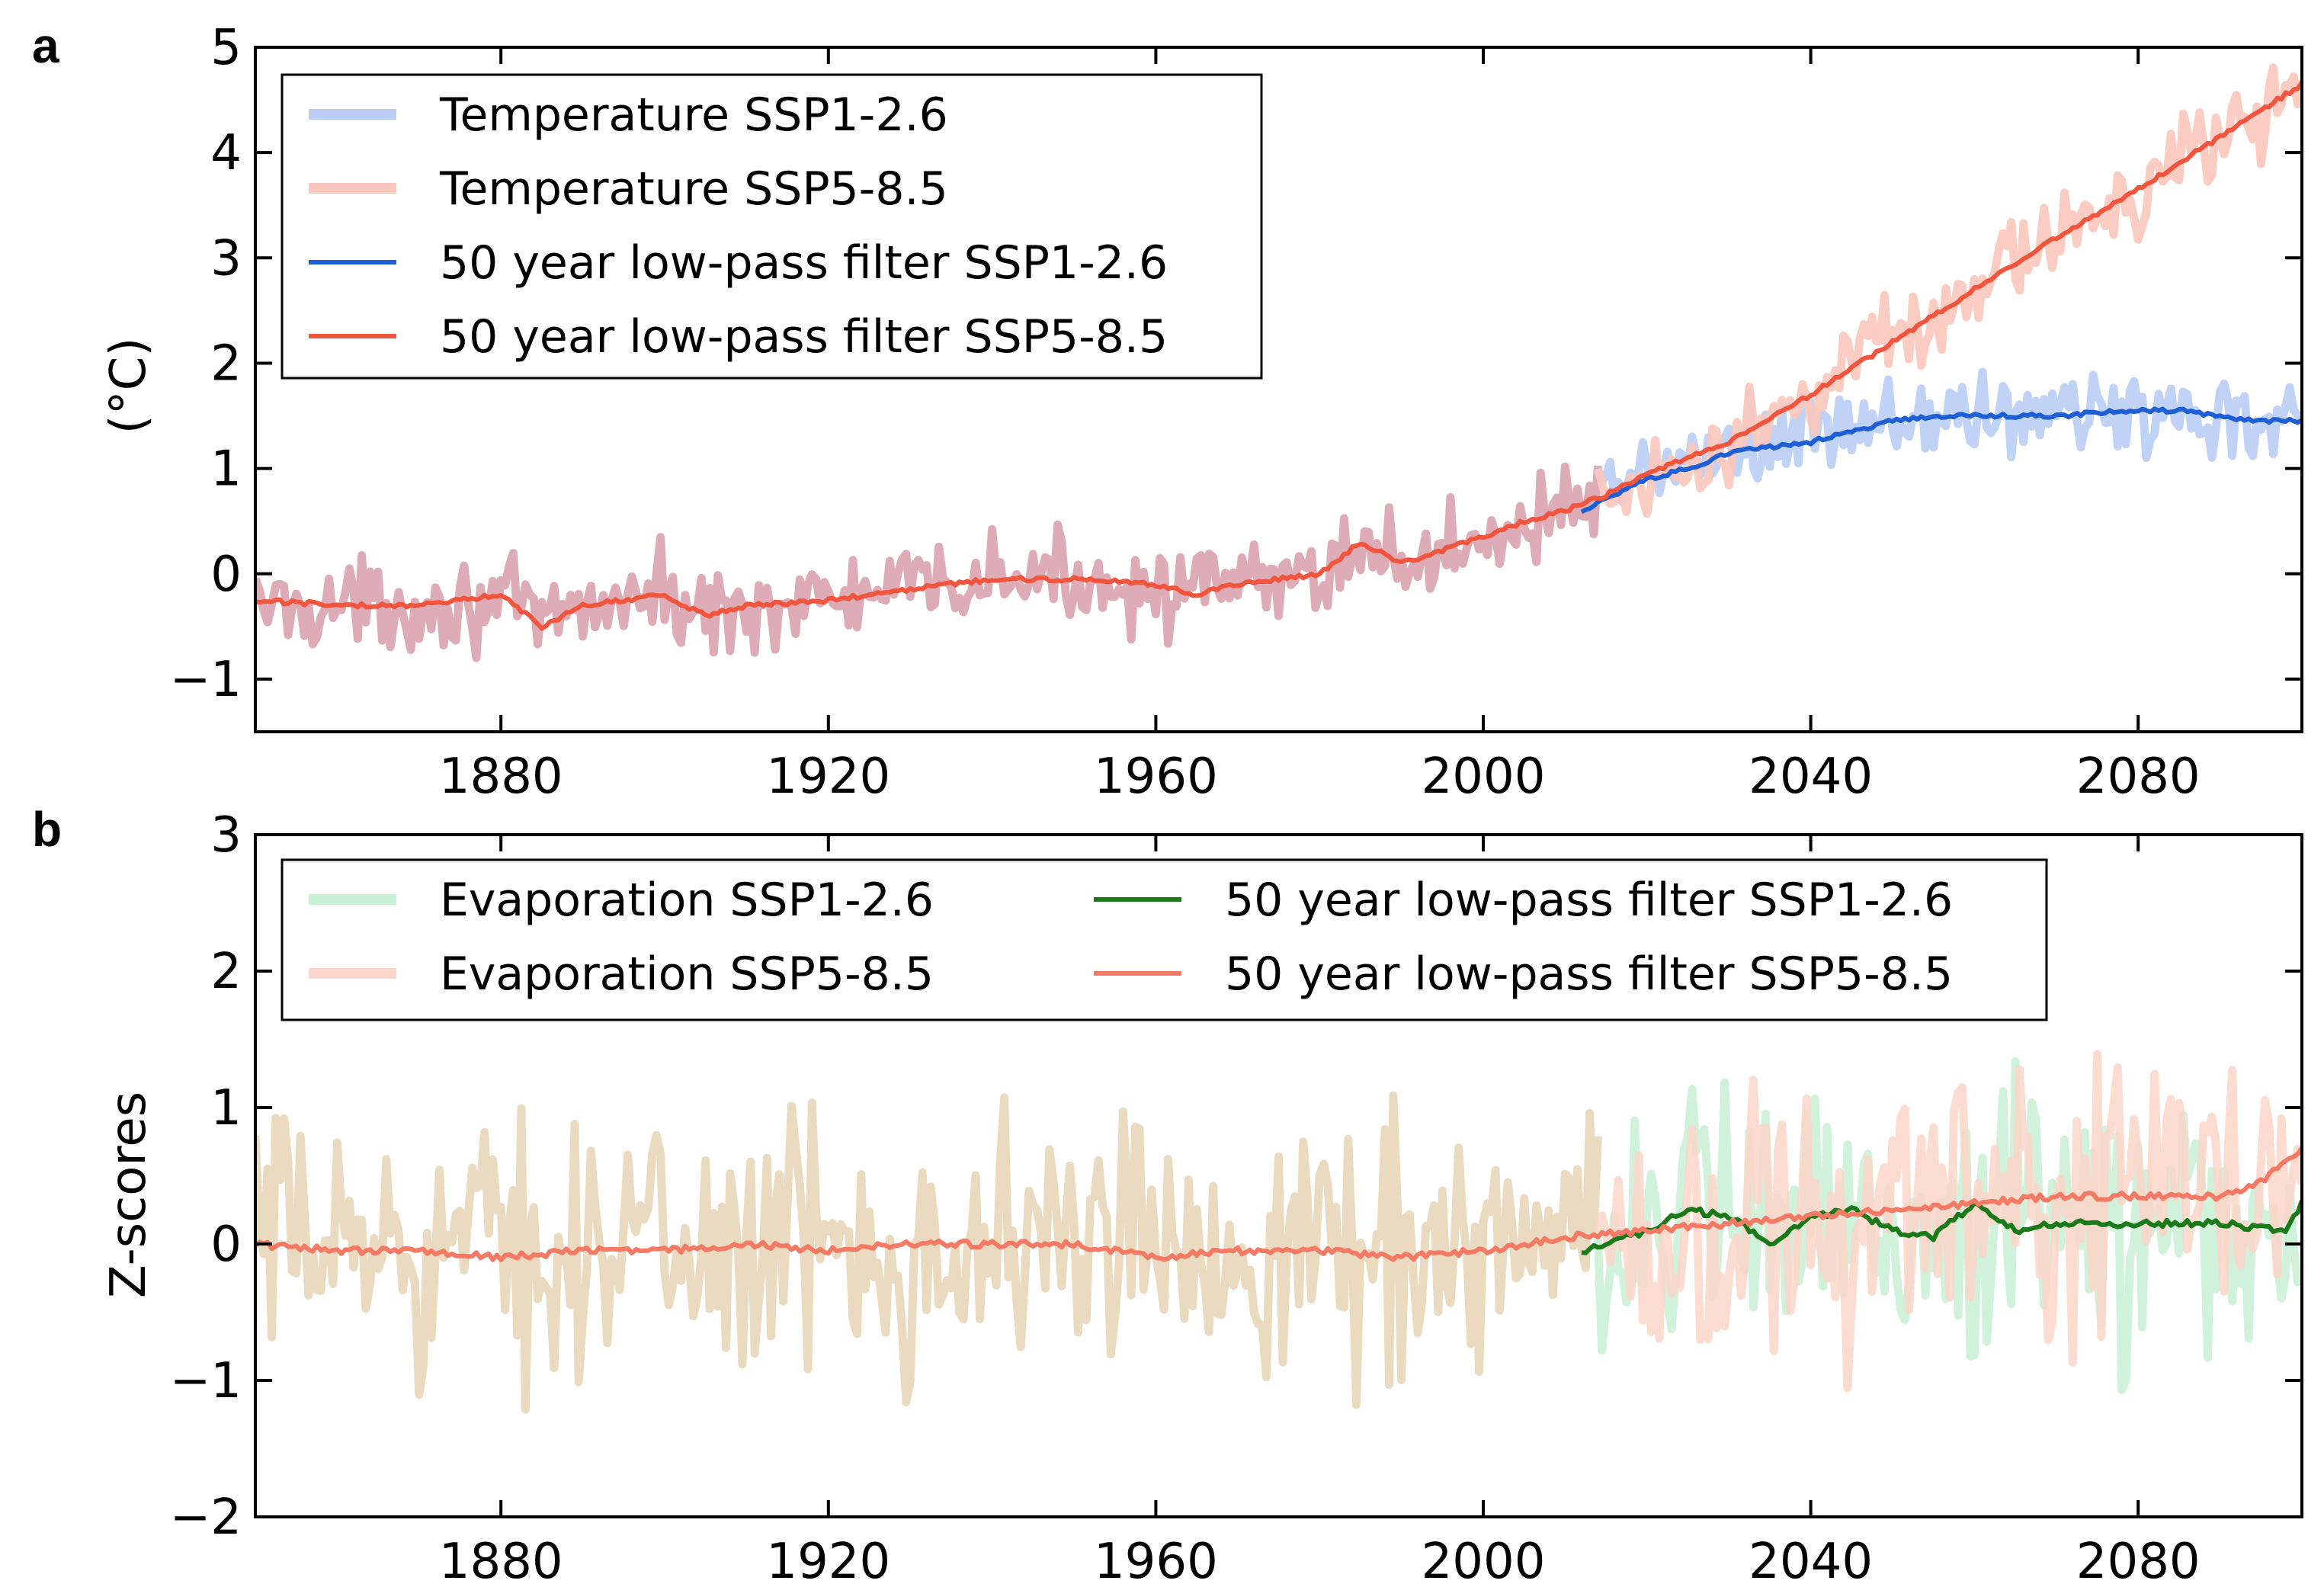 The height and width of the screenshot is (1587, 2324). What do you see at coordinates (47, 829) in the screenshot?
I see `panel-letter-b: b` at bounding box center [47, 829].